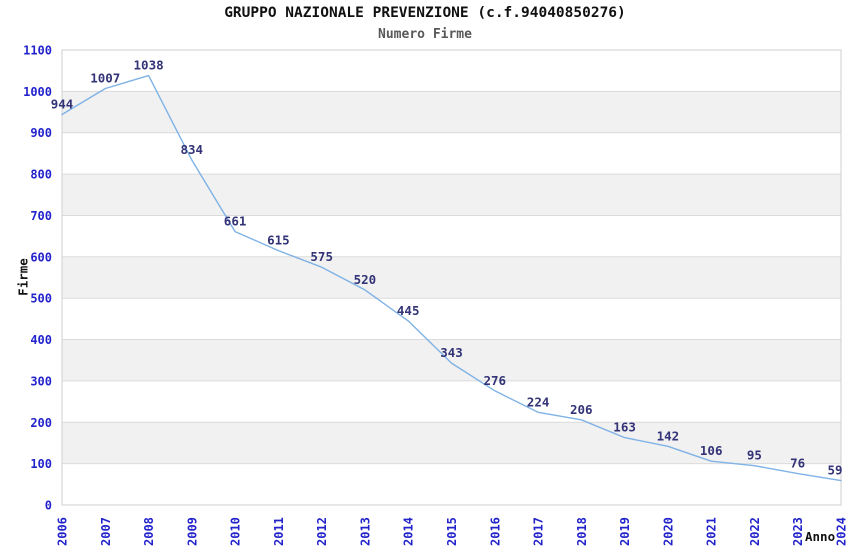 The width and height of the screenshot is (850, 550). I want to click on data-label: 206, so click(581, 409).